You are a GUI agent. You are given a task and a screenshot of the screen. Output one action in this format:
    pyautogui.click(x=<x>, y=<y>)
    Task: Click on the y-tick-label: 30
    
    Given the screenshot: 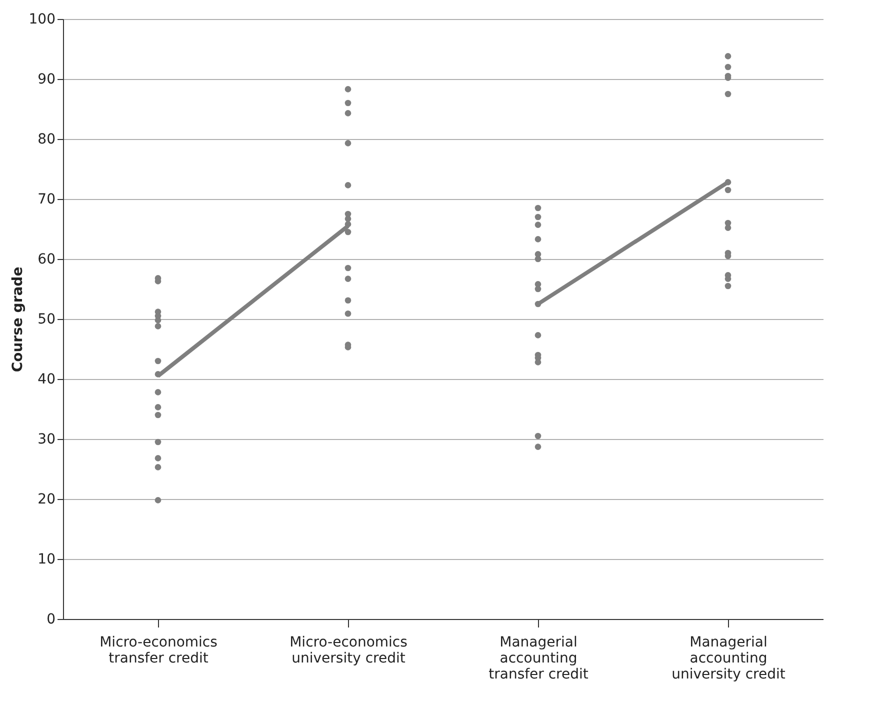 What is the action you would take?
    pyautogui.click(x=47, y=440)
    